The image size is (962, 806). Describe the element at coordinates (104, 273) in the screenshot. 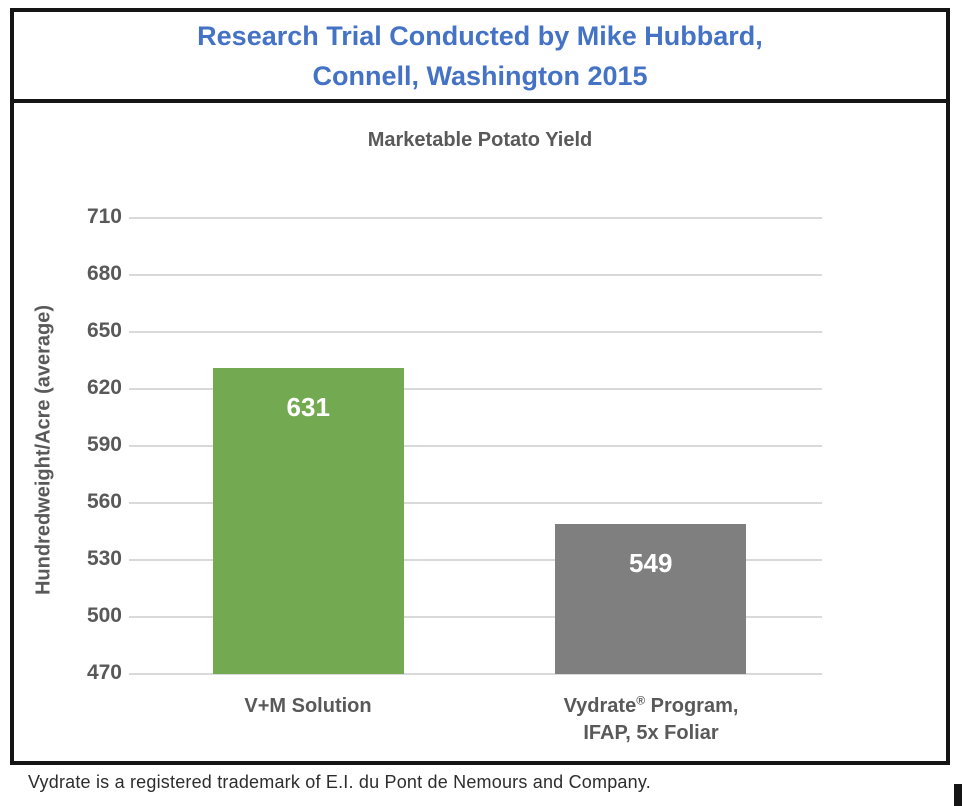

I see `y-tick-label-680: 680` at that location.